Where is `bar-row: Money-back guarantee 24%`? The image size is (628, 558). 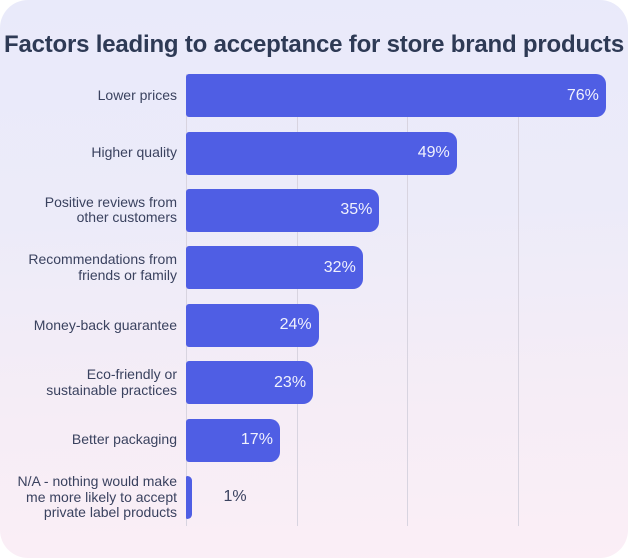 bar-row: Money-back guarantee 24% is located at coordinates (314, 325).